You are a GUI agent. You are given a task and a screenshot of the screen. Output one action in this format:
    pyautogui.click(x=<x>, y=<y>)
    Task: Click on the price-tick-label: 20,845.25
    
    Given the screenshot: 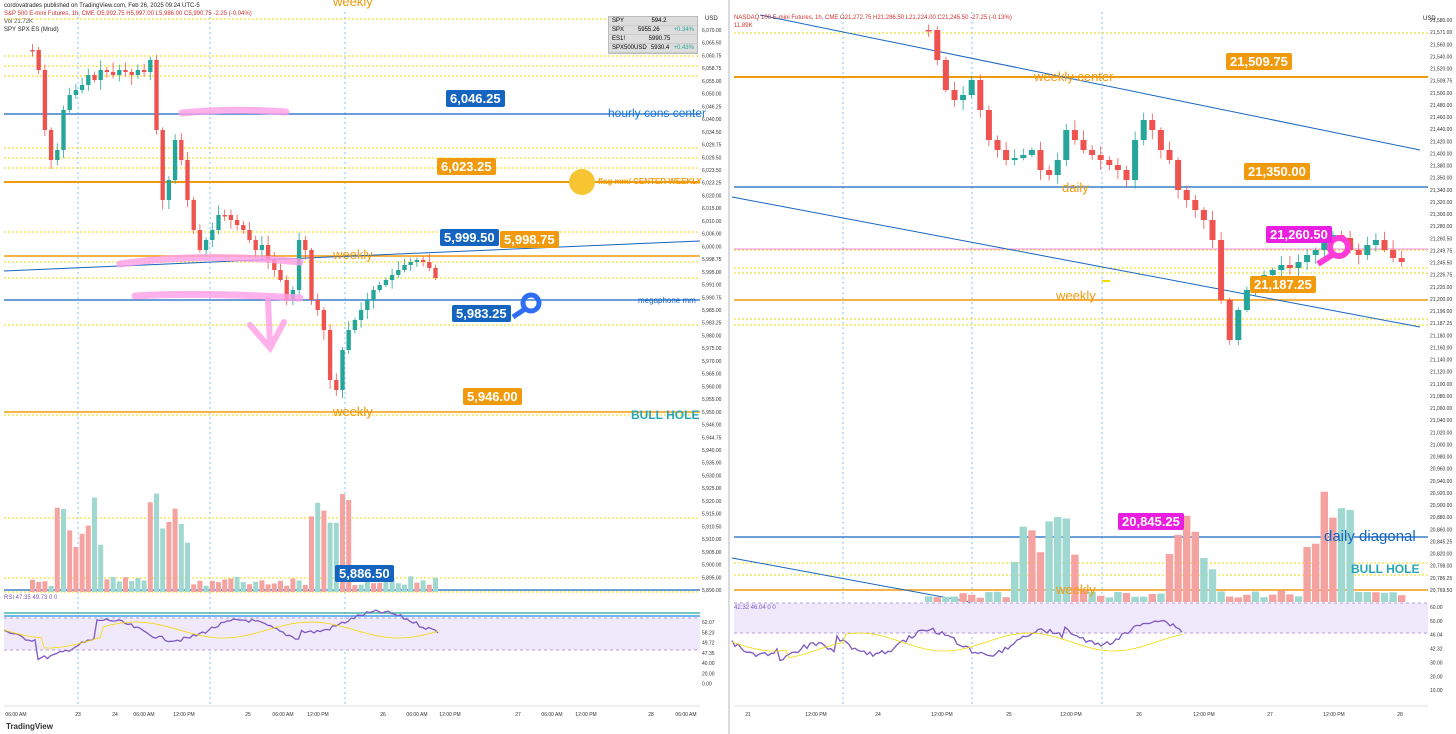 What is the action you would take?
    pyautogui.click(x=1441, y=542)
    